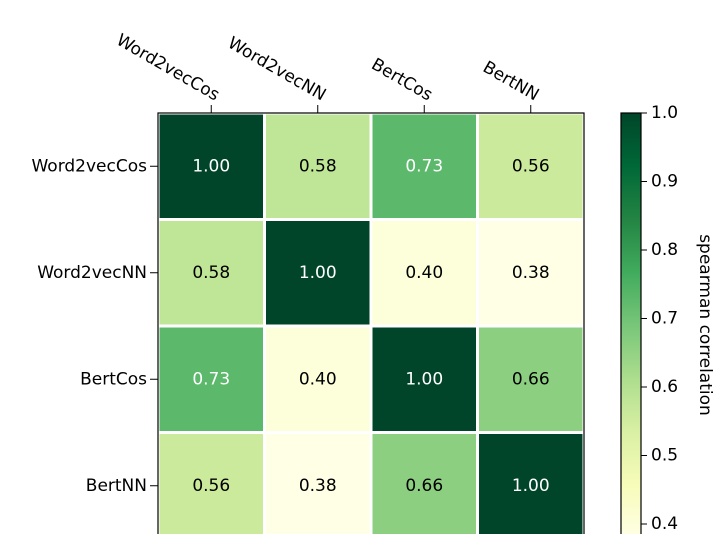 The height and width of the screenshot is (534, 717). Describe the element at coordinates (664, 319) in the screenshot. I see `colorbar-tick-label: 0.7` at that location.